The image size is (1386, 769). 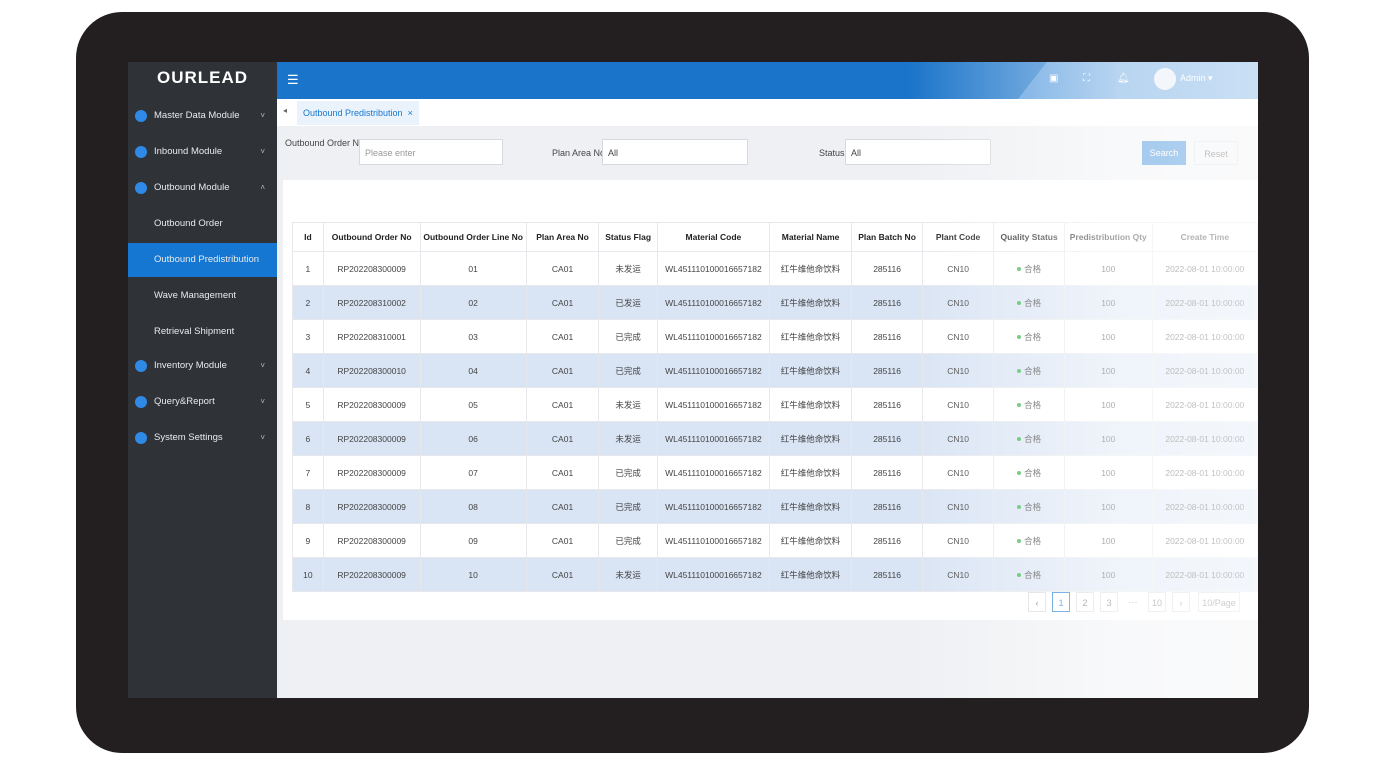 I want to click on table-cell: RP202208300010, so click(x=371, y=370).